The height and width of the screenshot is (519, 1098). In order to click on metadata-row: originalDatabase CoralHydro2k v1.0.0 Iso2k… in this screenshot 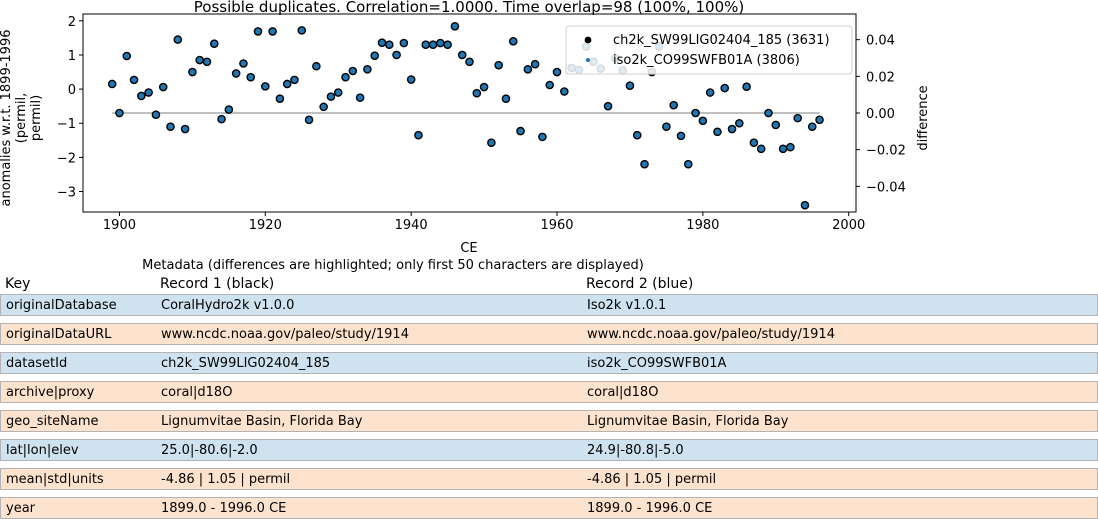, I will do `click(549, 305)`.